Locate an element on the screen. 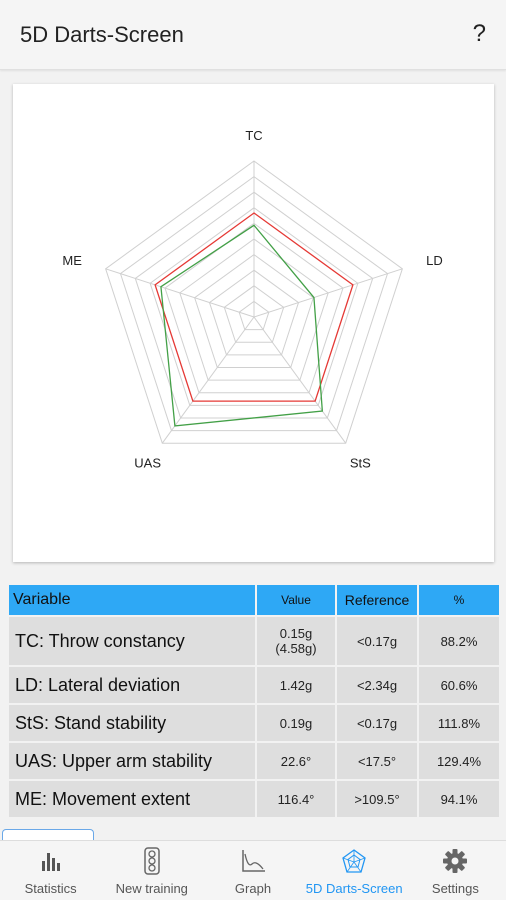 Image resolution: width=506 pixels, height=900 pixels. pentagon-icon is located at coordinates (354, 861).